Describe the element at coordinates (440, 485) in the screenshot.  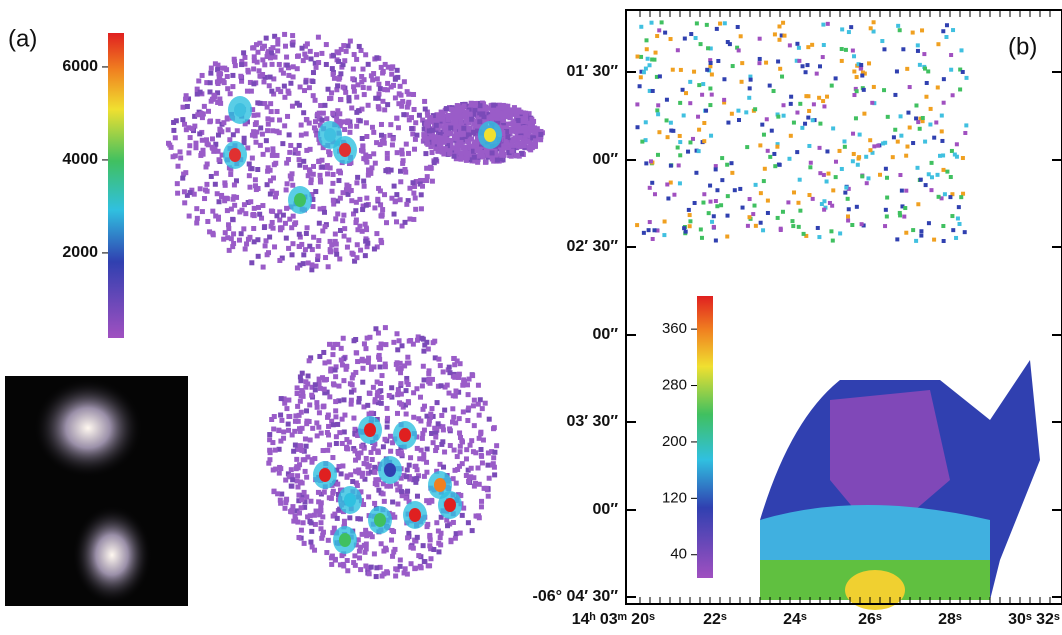
I see `hotspot` at that location.